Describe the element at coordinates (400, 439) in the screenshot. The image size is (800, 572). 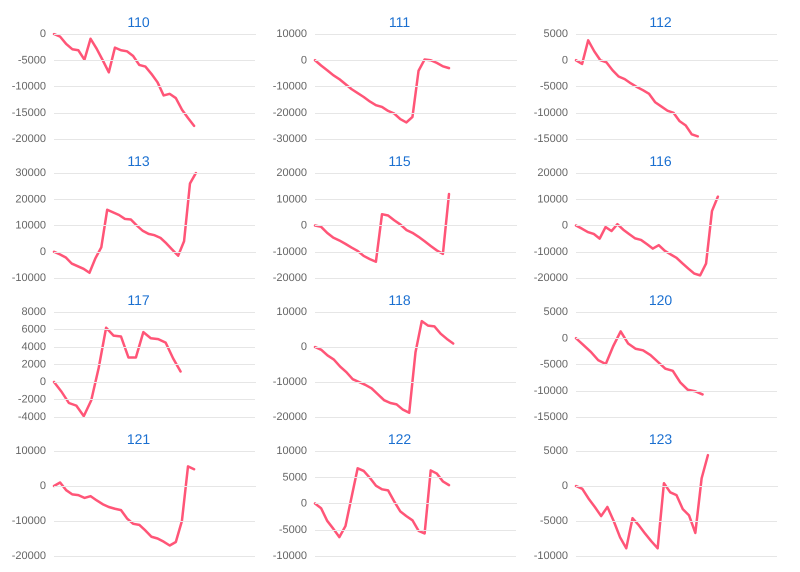
I see `chart-title: 122` at that location.